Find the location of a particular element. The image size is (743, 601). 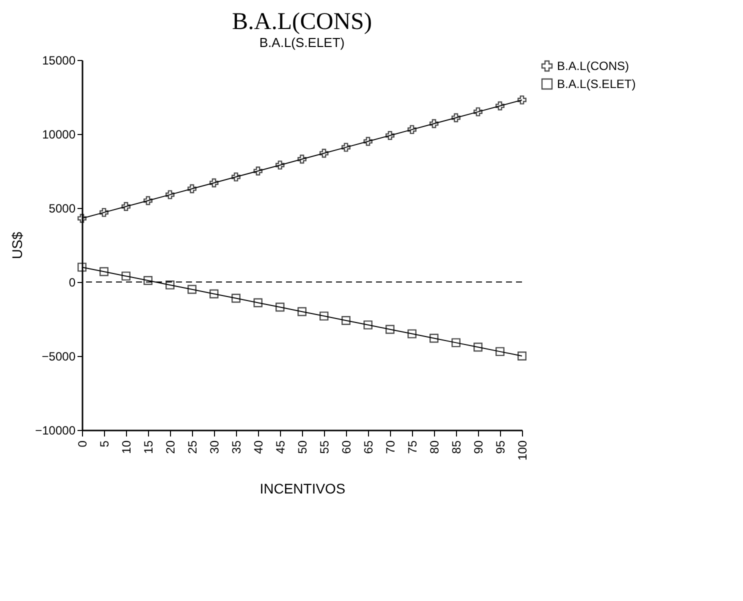

x-tick-label: 30 is located at coordinates (215, 447).